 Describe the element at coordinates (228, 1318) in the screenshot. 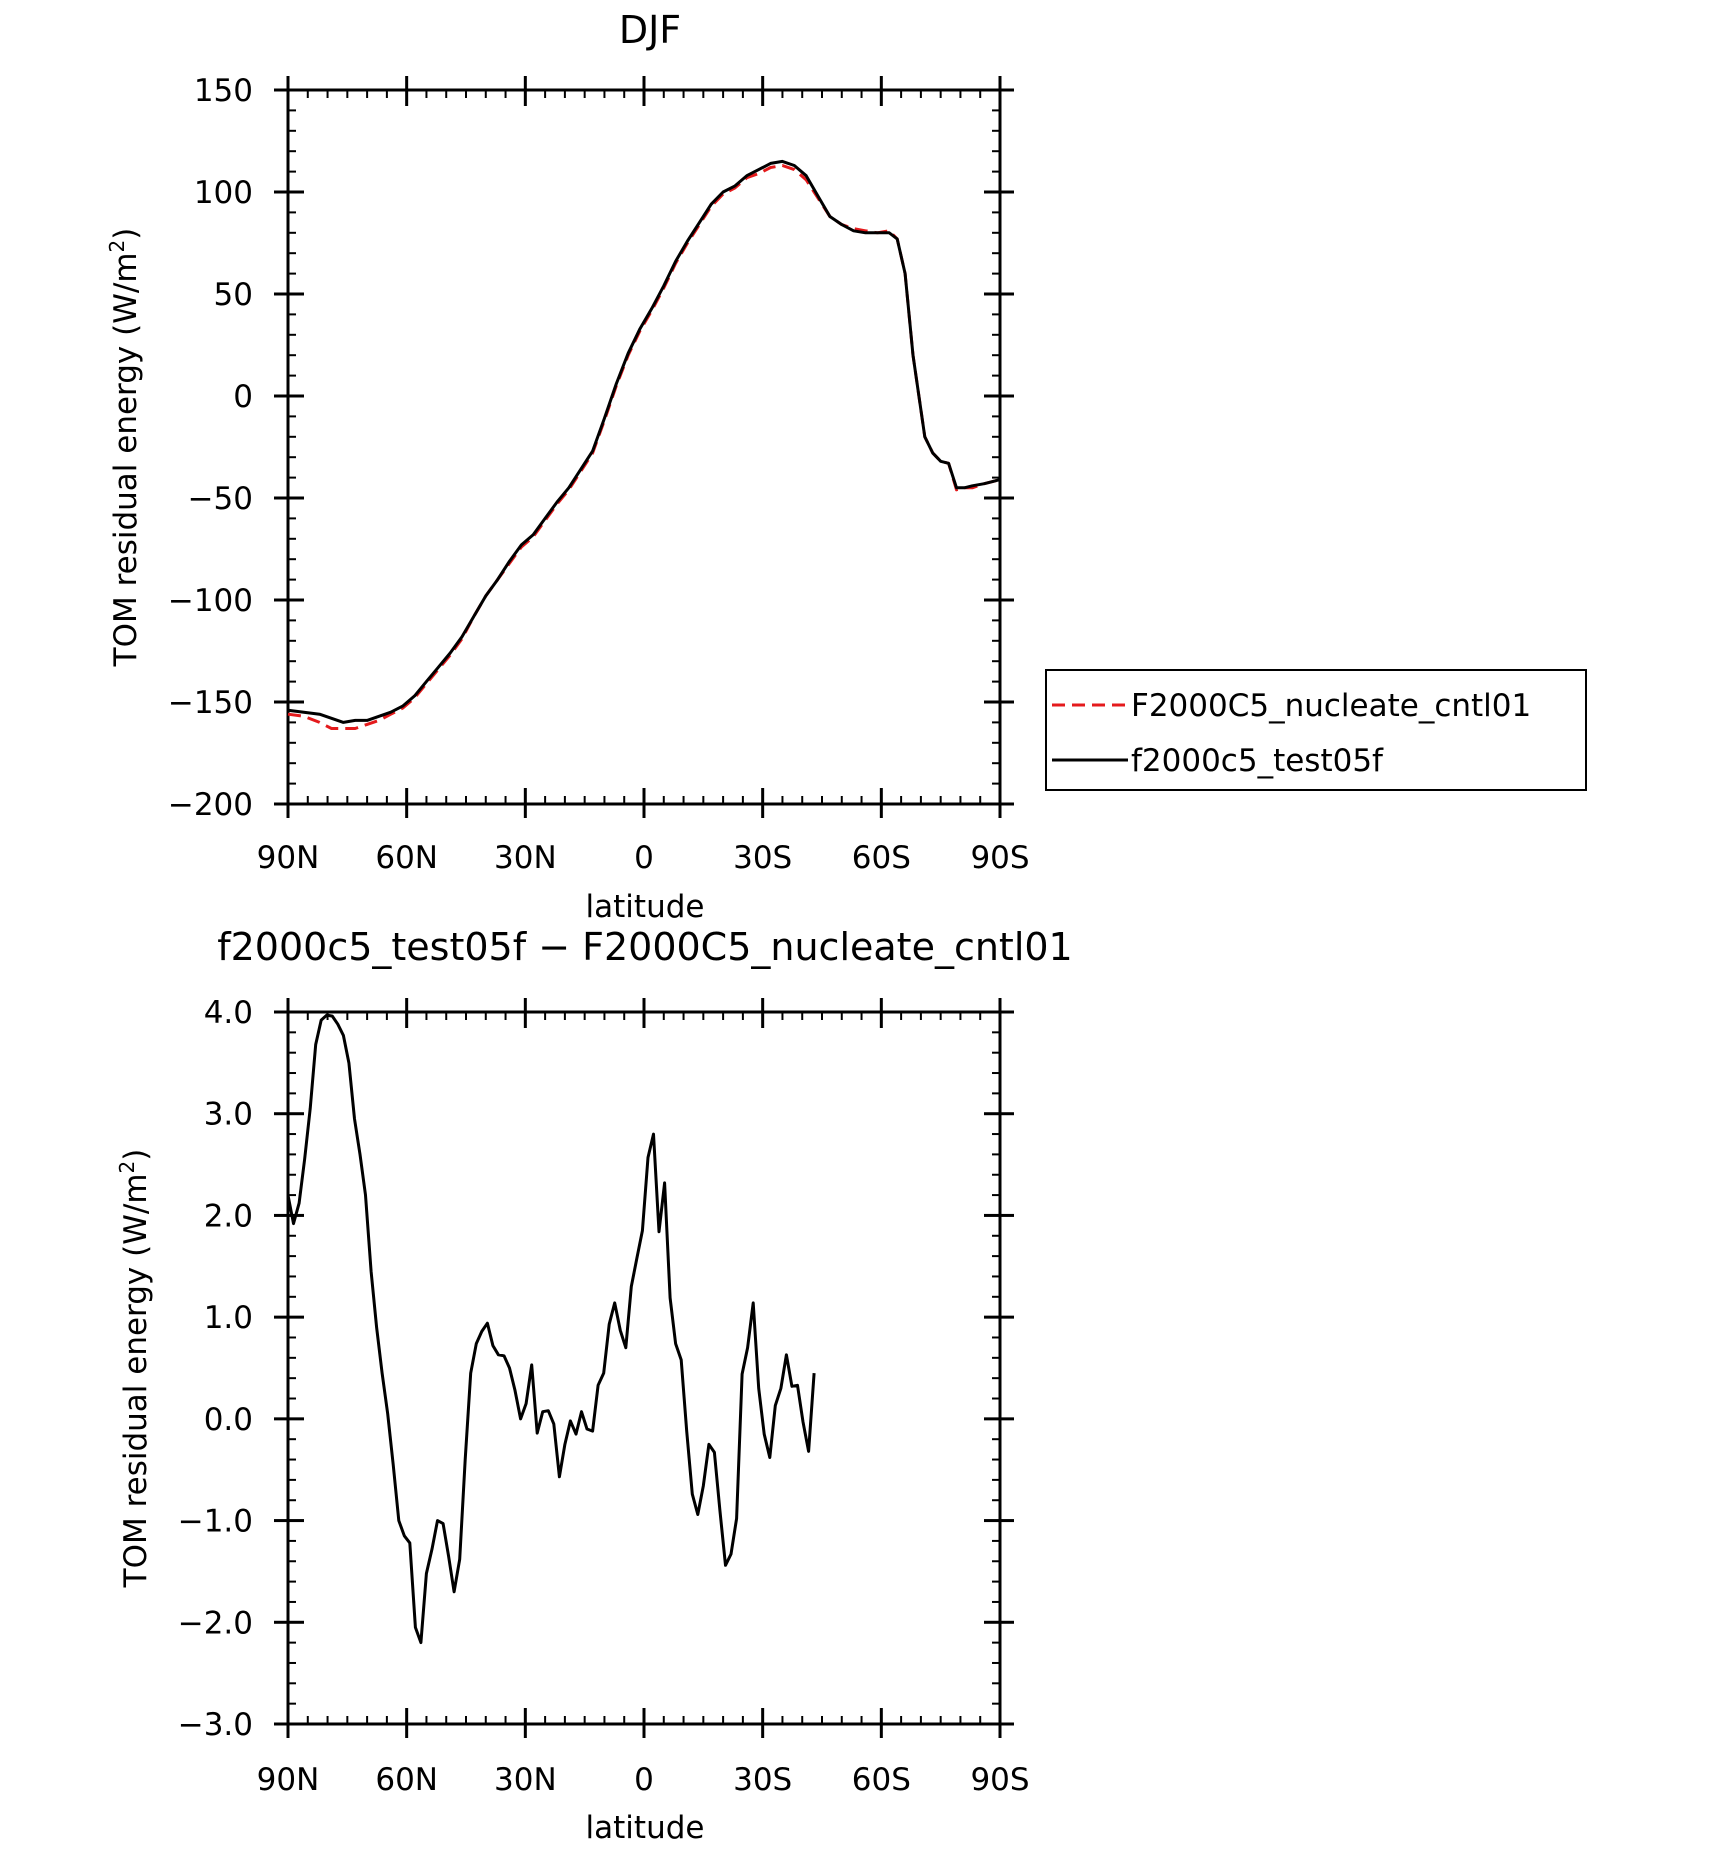

I see `y-tick-label: 1.0` at that location.